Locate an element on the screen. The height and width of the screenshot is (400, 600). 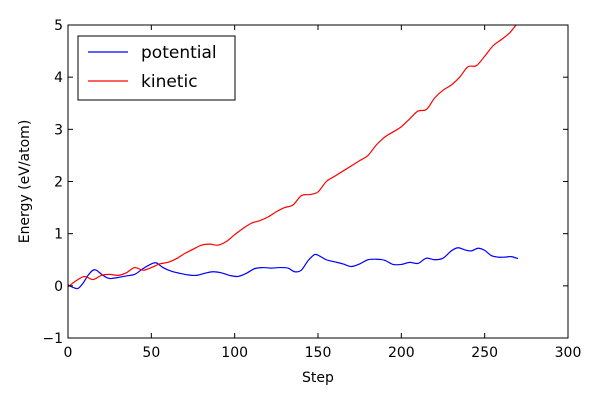
x-axis-label: Step is located at coordinates (318, 378).